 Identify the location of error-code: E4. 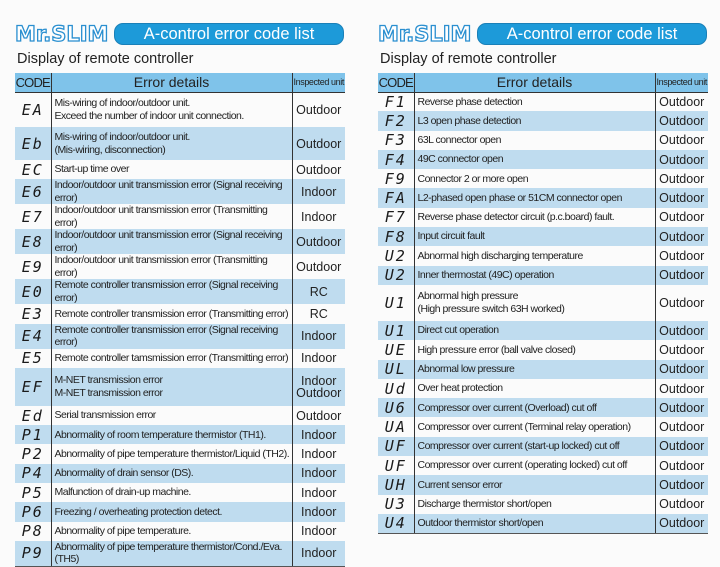
(33, 336).